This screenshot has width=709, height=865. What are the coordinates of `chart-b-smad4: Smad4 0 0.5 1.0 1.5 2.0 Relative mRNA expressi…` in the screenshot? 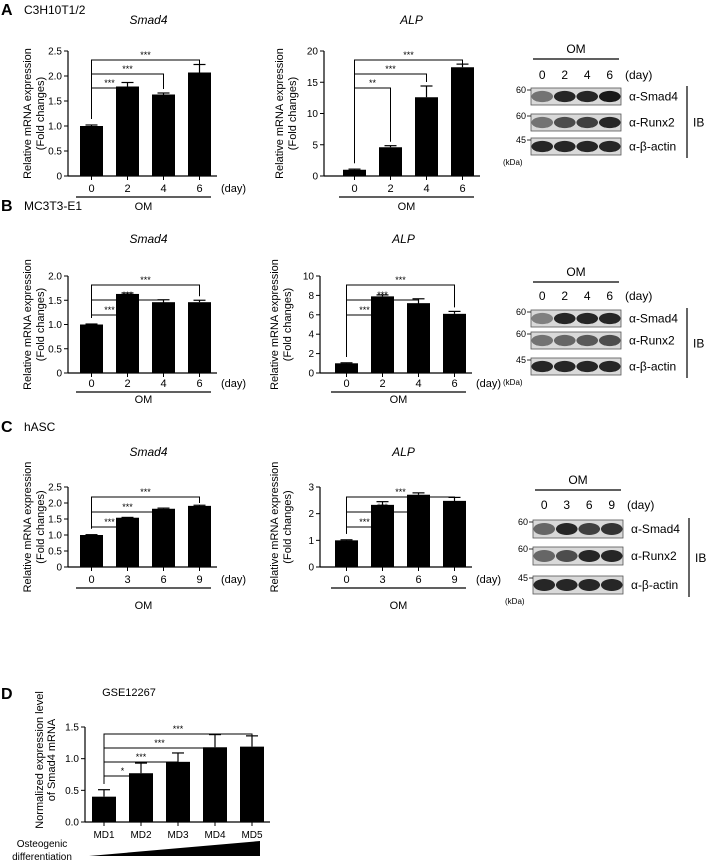 It's located at (134, 319).